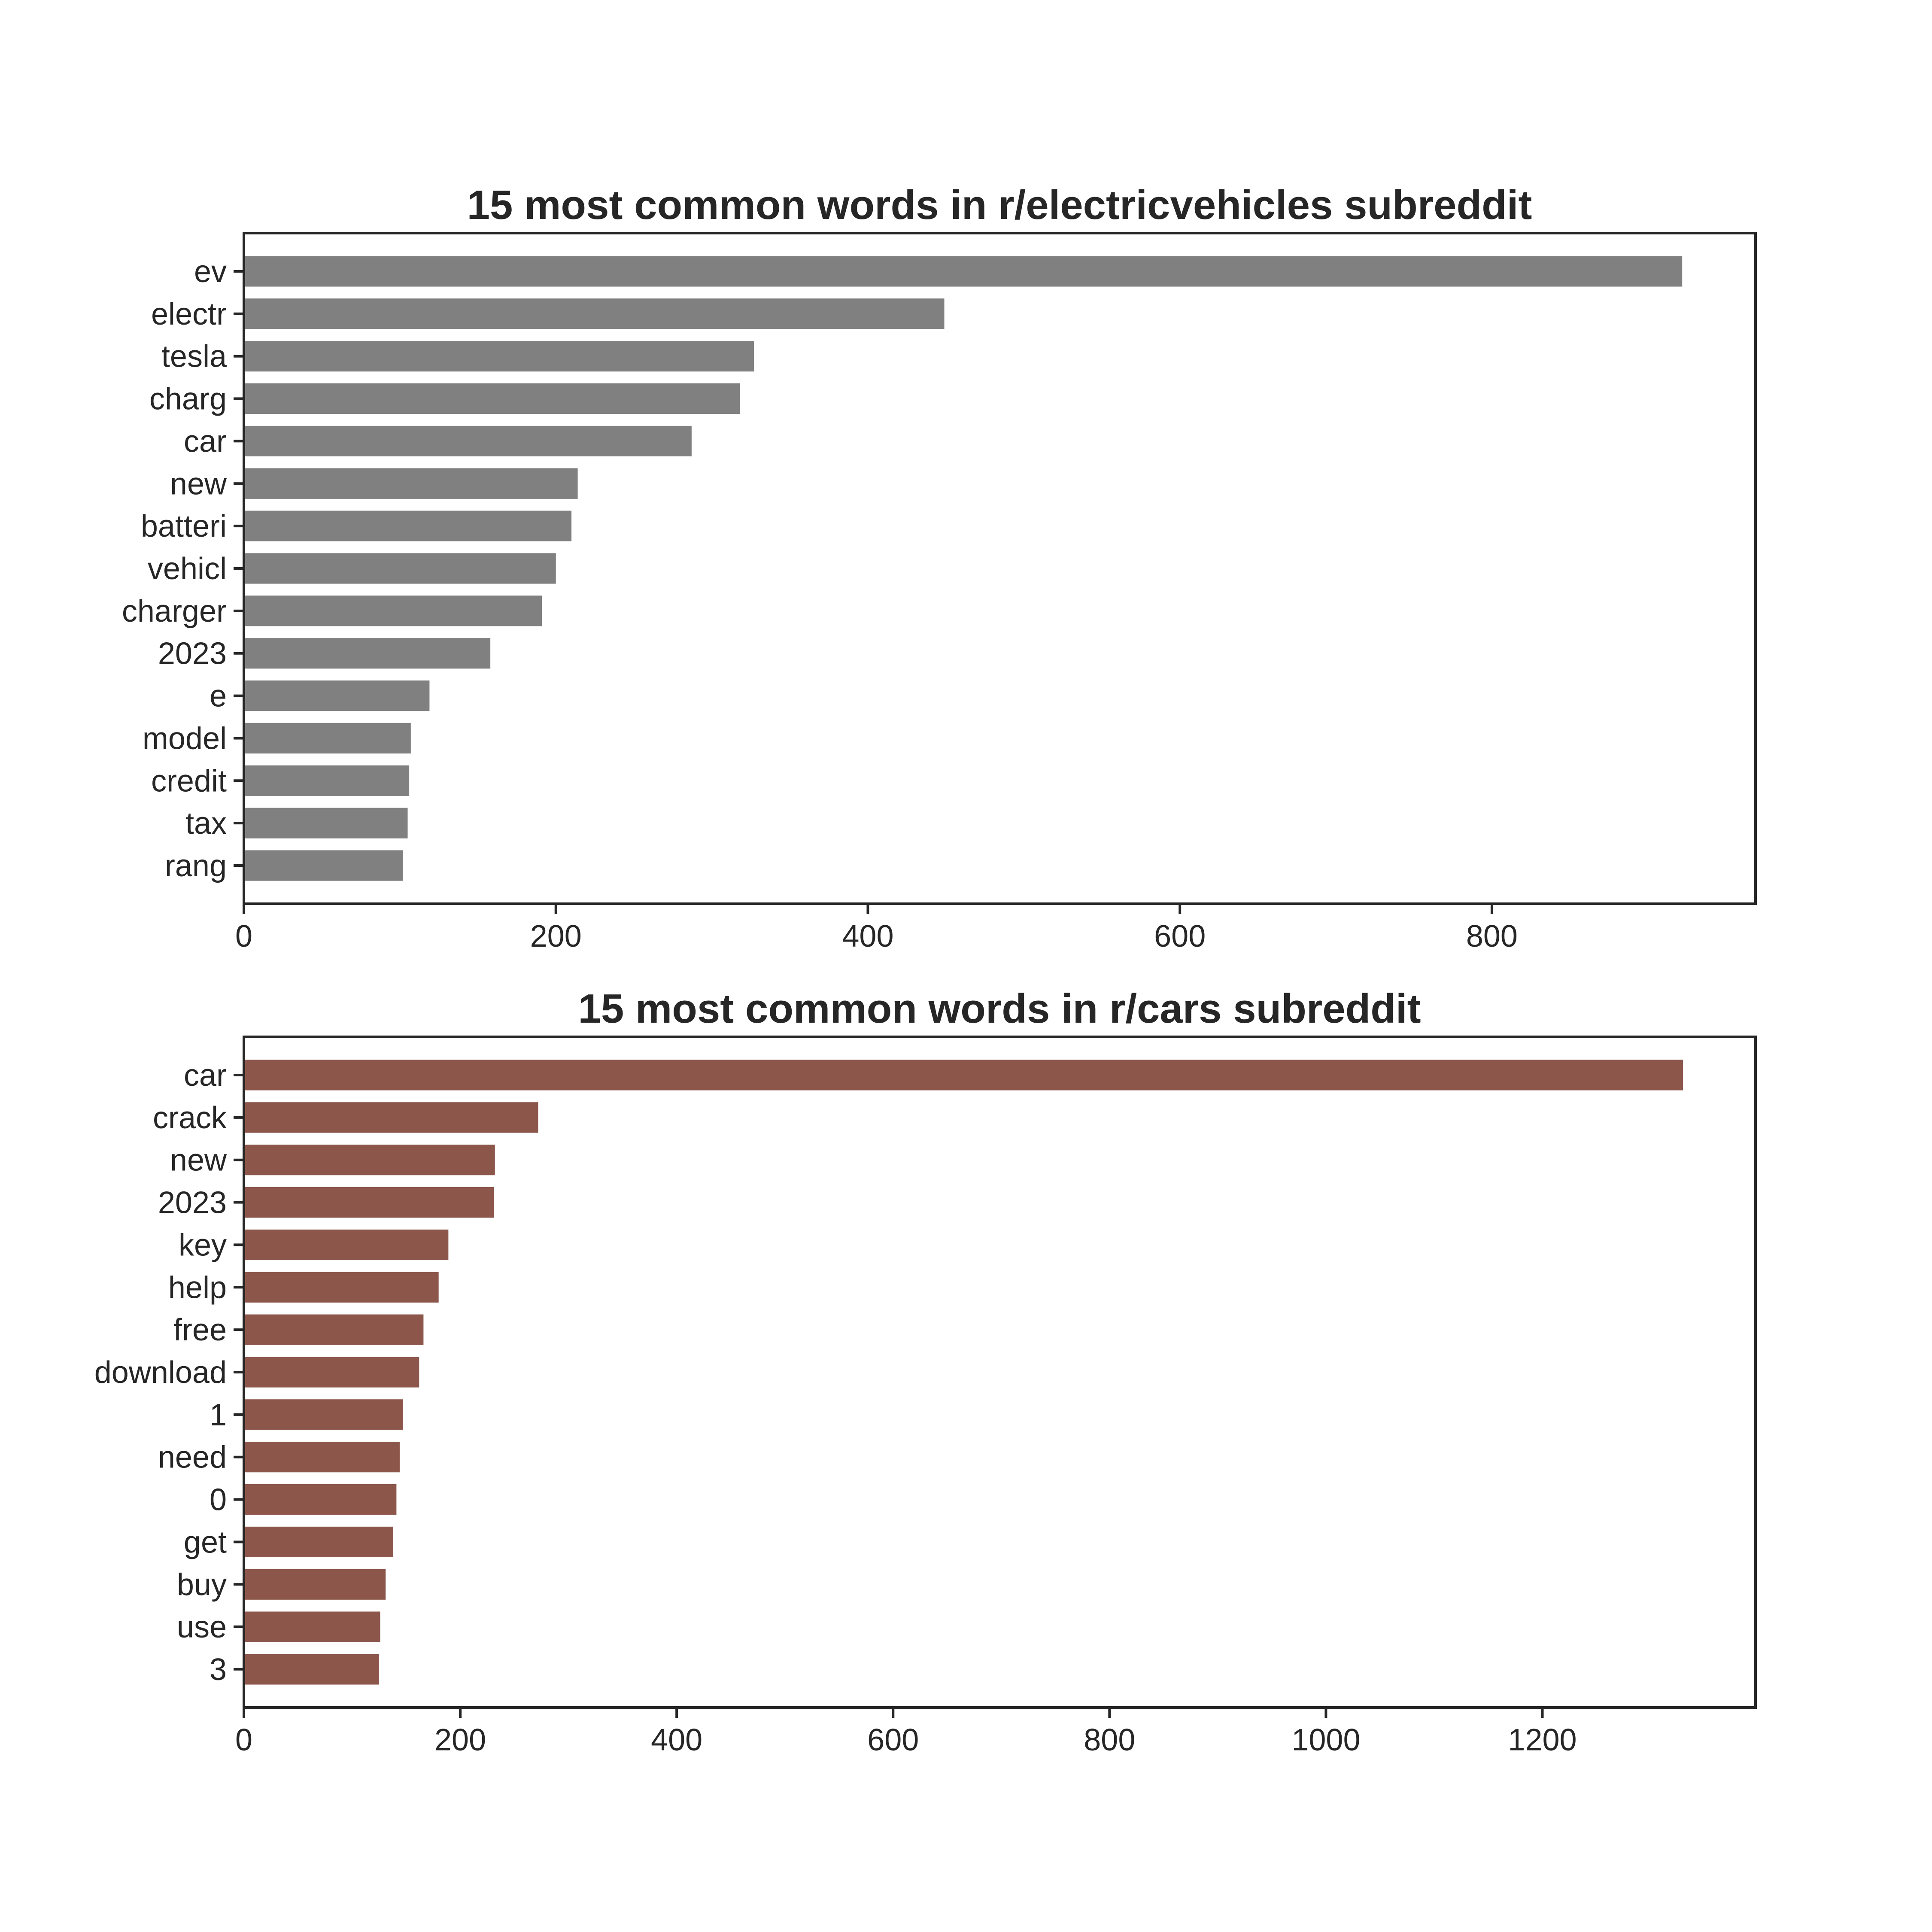 This screenshot has width=1932, height=1932. What do you see at coordinates (1325, 1740) in the screenshot?
I see `x-tick-label: 1000` at bounding box center [1325, 1740].